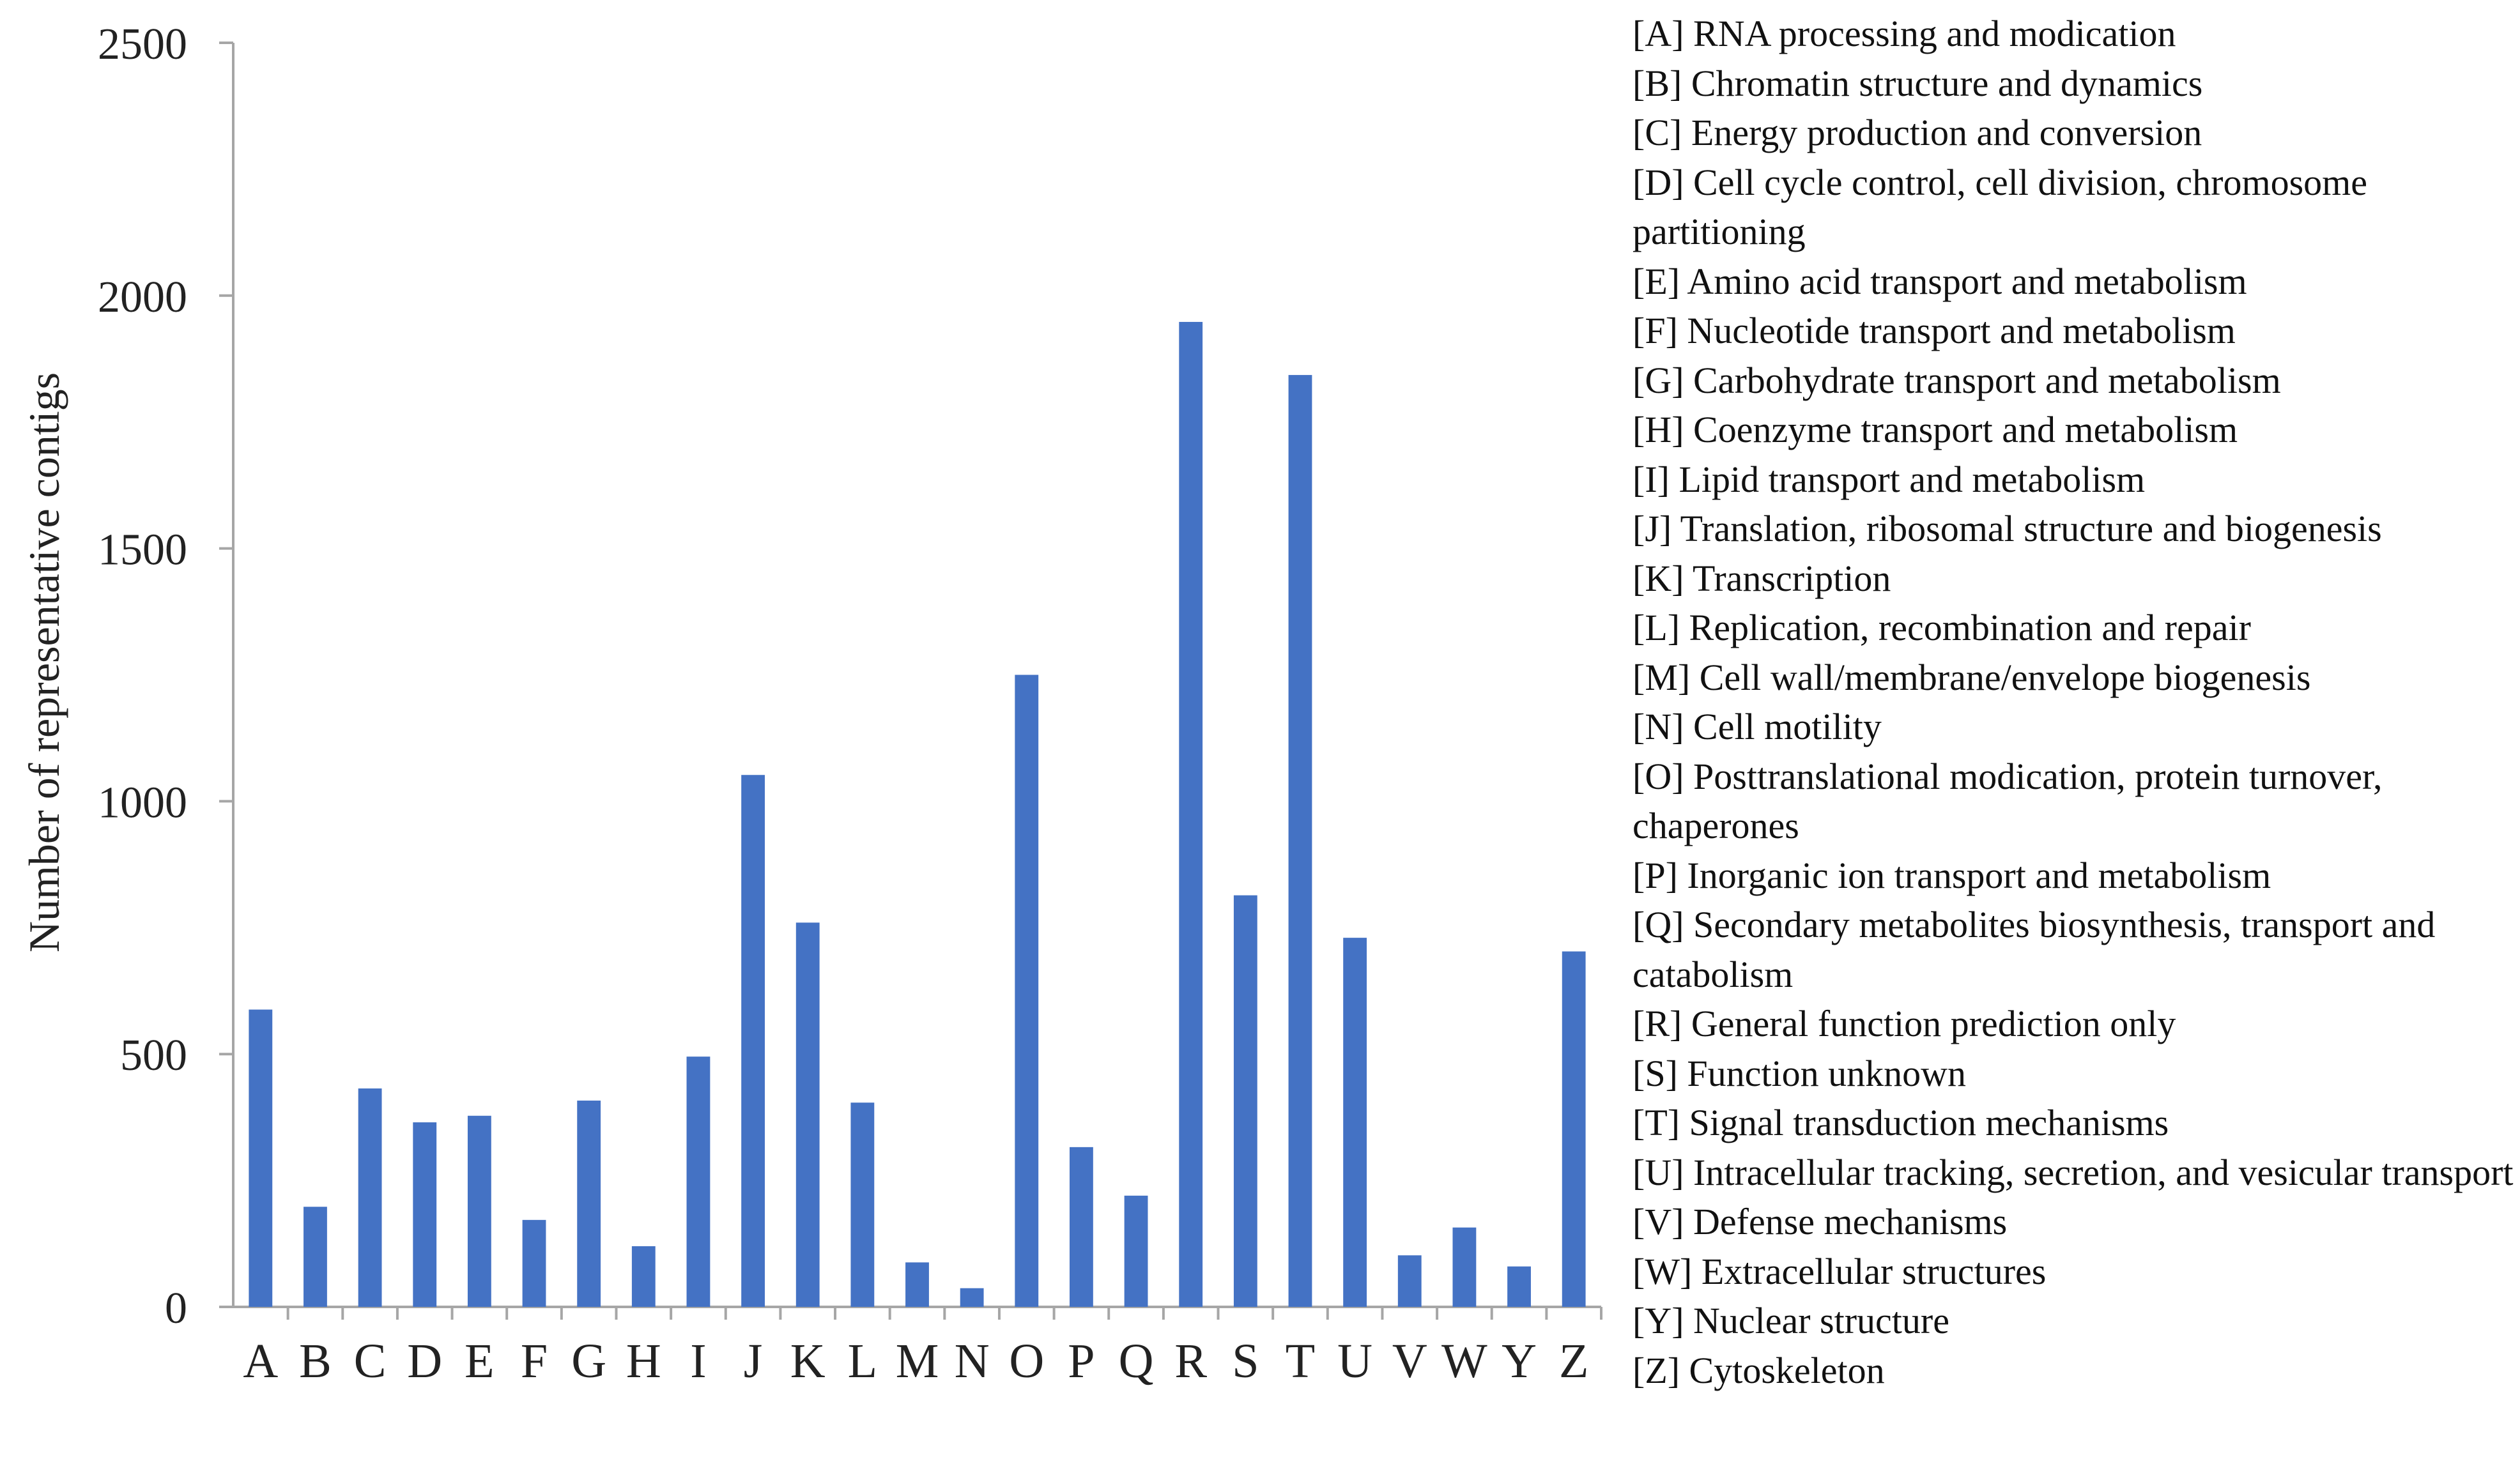 The height and width of the screenshot is (1457, 2520). I want to click on y-tick-label: 0, so click(176, 1308).